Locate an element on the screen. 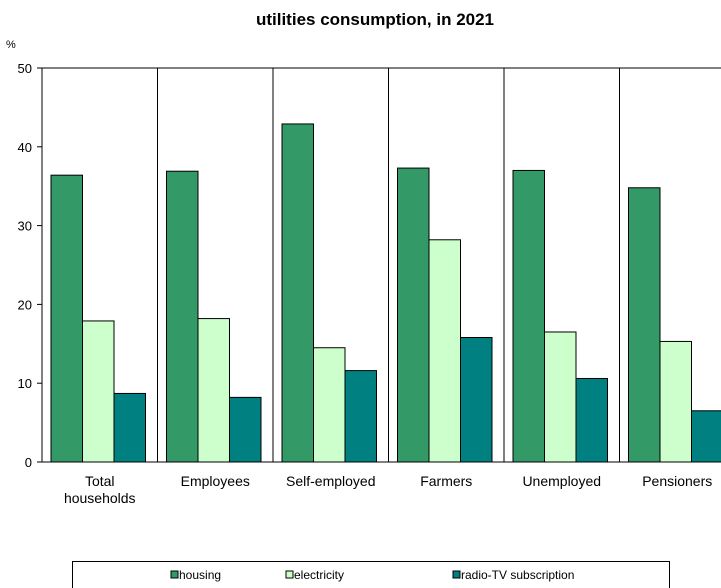 The image size is (721, 588). x-category-label: households is located at coordinates (100, 498).